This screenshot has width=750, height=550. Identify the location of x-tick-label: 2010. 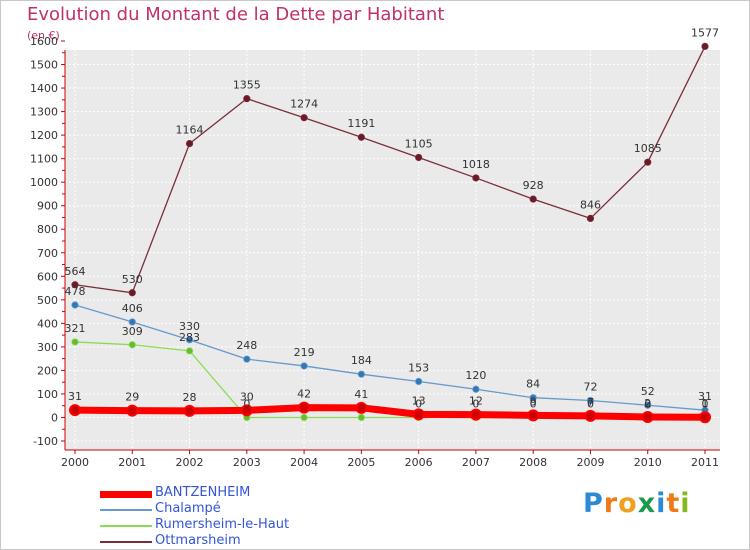
(648, 462).